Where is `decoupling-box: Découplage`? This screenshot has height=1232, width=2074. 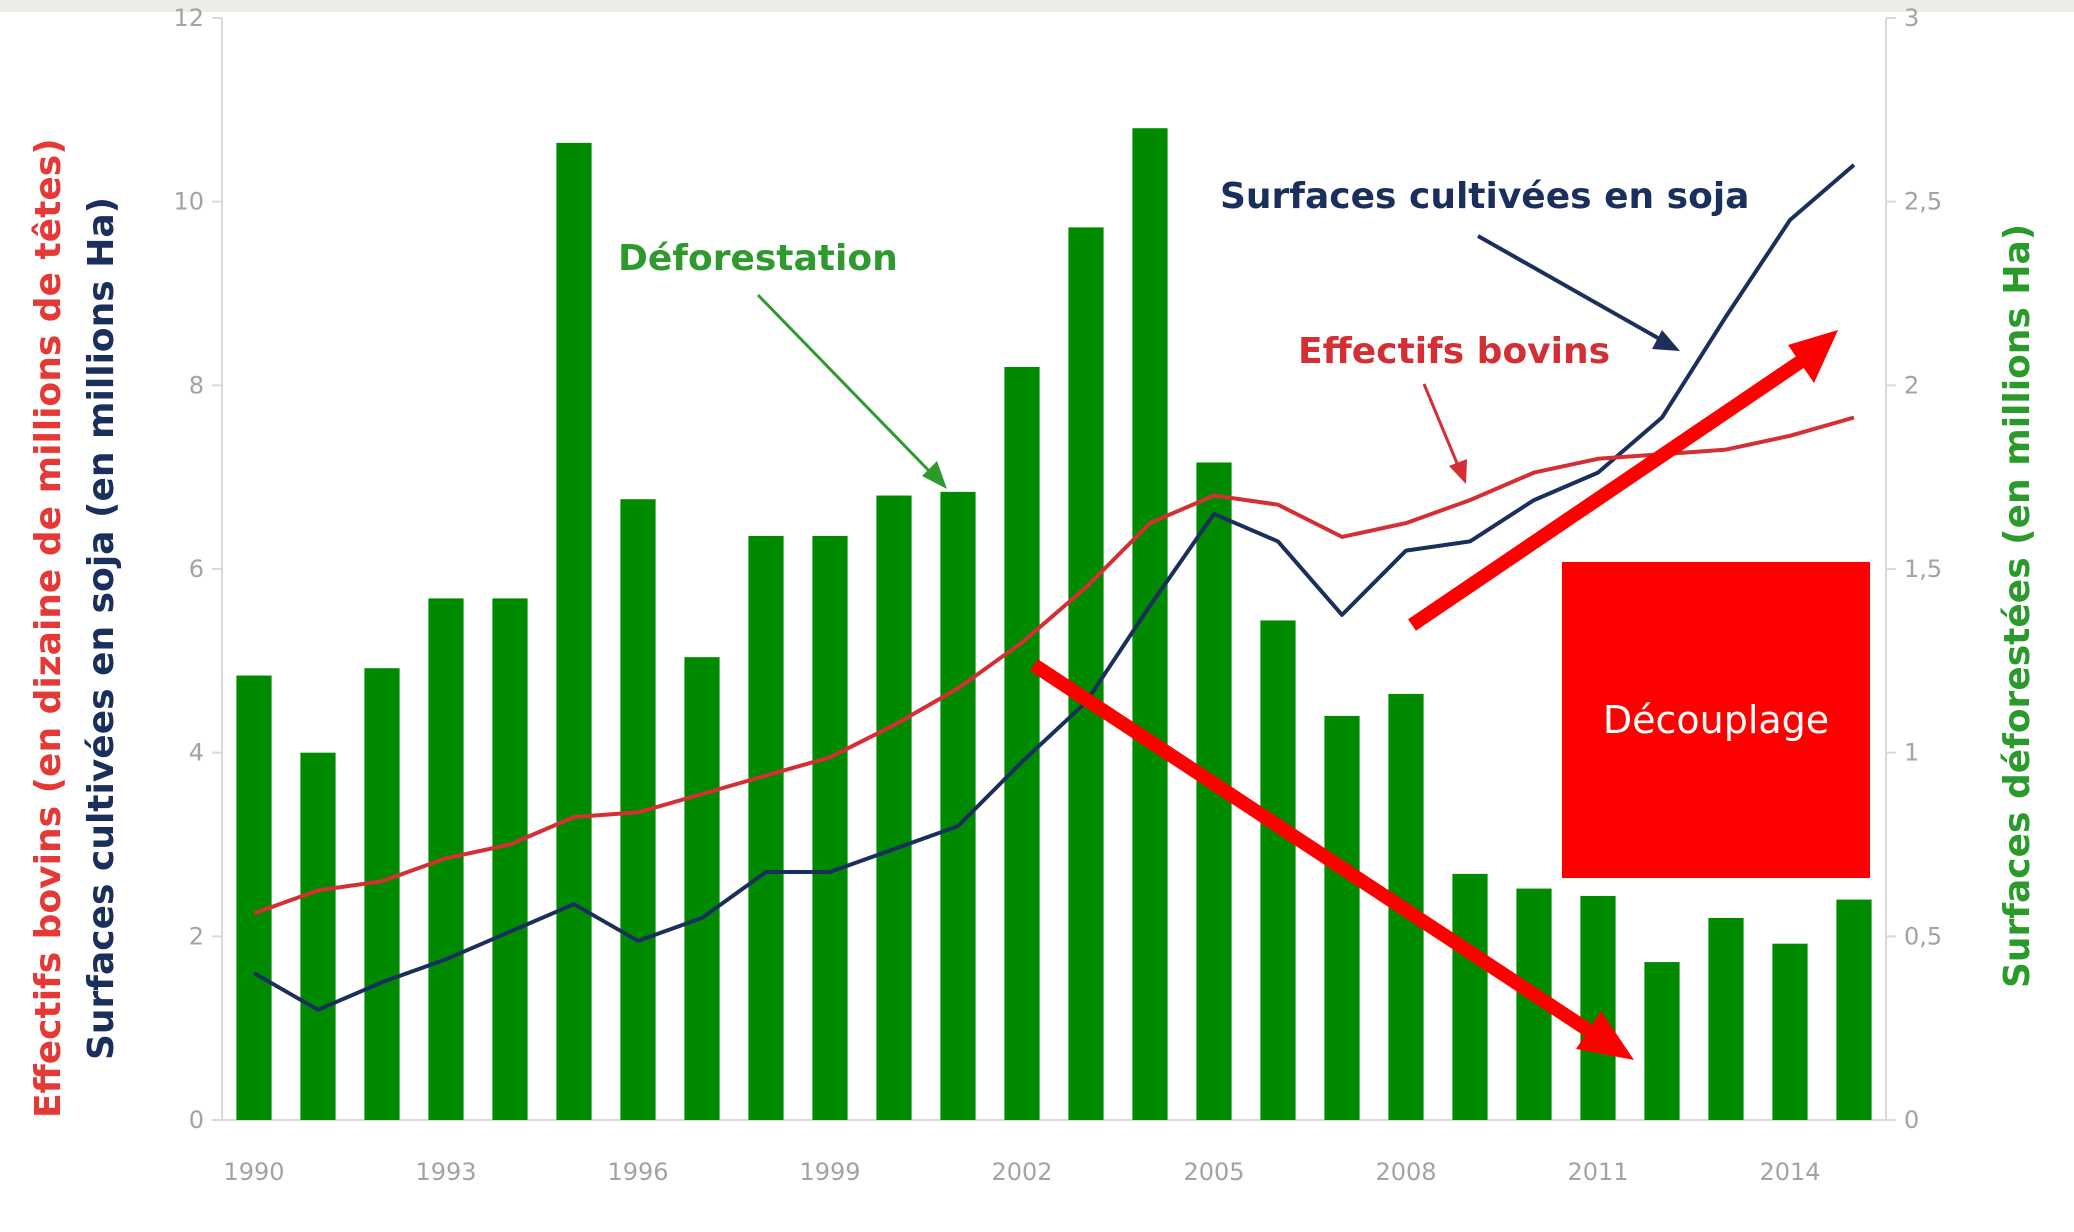 decoupling-box: Découplage is located at coordinates (1716, 720).